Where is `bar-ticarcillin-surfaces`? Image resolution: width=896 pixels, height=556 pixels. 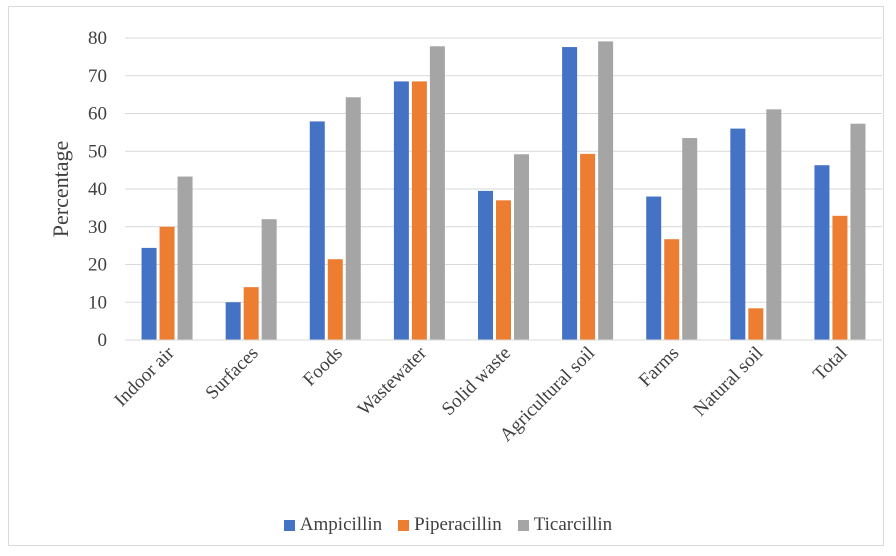 bar-ticarcillin-surfaces is located at coordinates (269, 279).